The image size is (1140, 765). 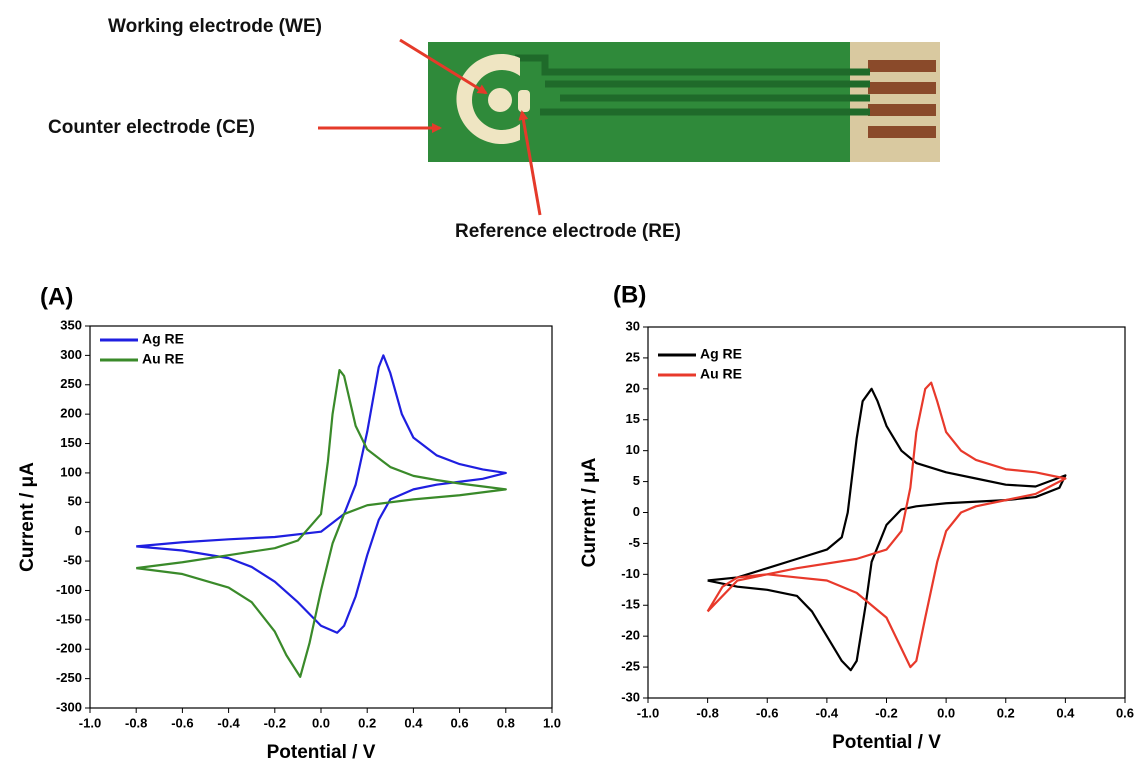 I want to click on y-tick-label: 20, so click(x=633, y=387).